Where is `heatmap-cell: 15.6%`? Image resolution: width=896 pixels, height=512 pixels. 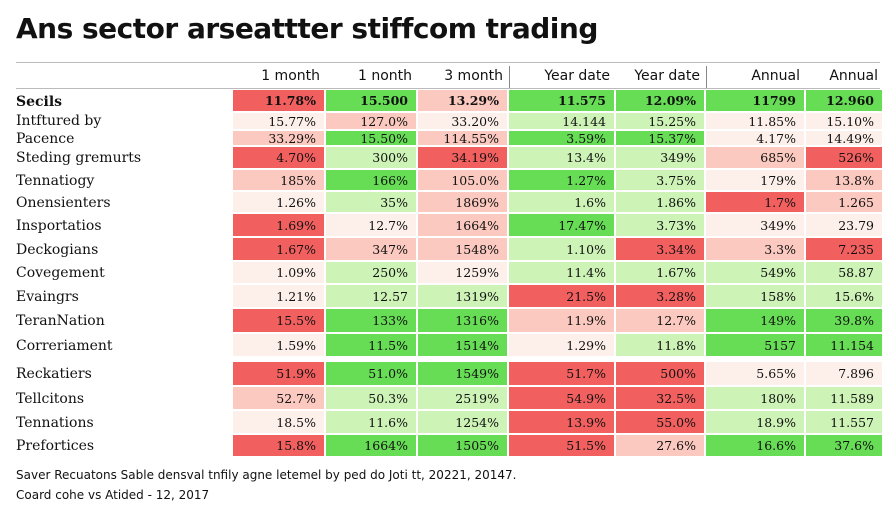 heatmap-cell: 15.6% is located at coordinates (844, 296).